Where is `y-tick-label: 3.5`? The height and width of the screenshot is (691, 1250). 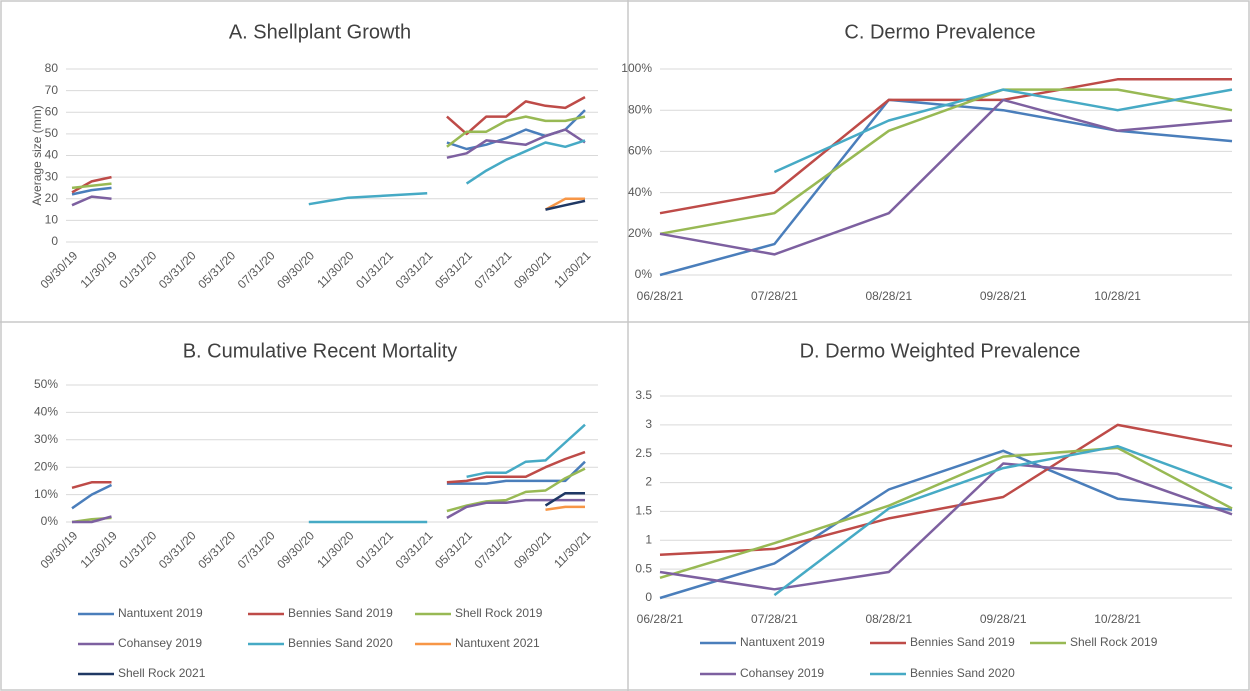
y-tick-label: 3.5 is located at coordinates (643, 395).